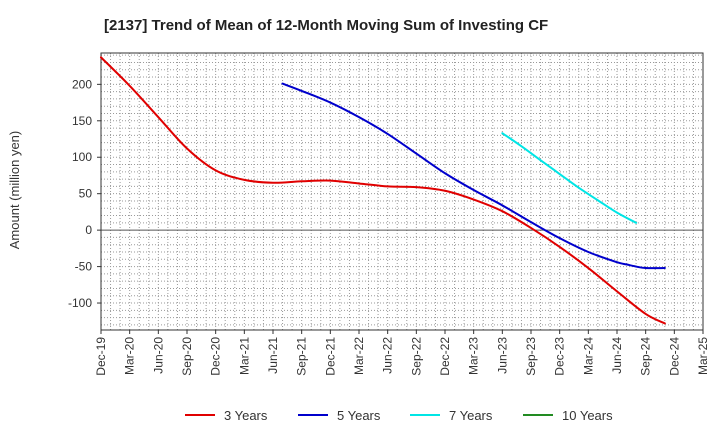  I want to click on x-tick-label: Mar-25, so click(703, 356).